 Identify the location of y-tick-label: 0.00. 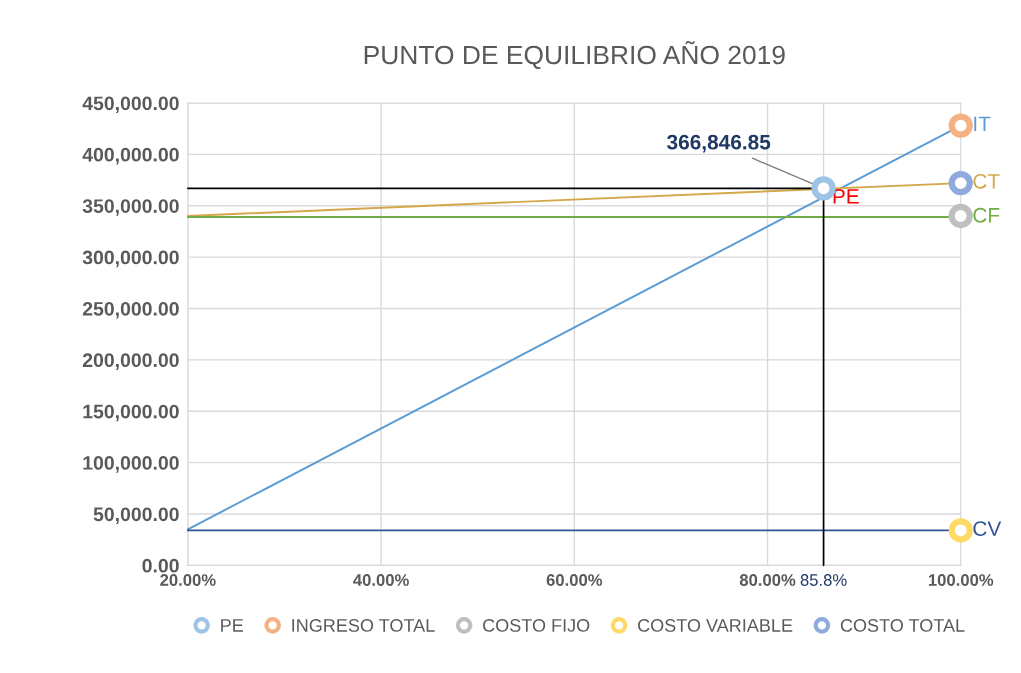
(160, 565).